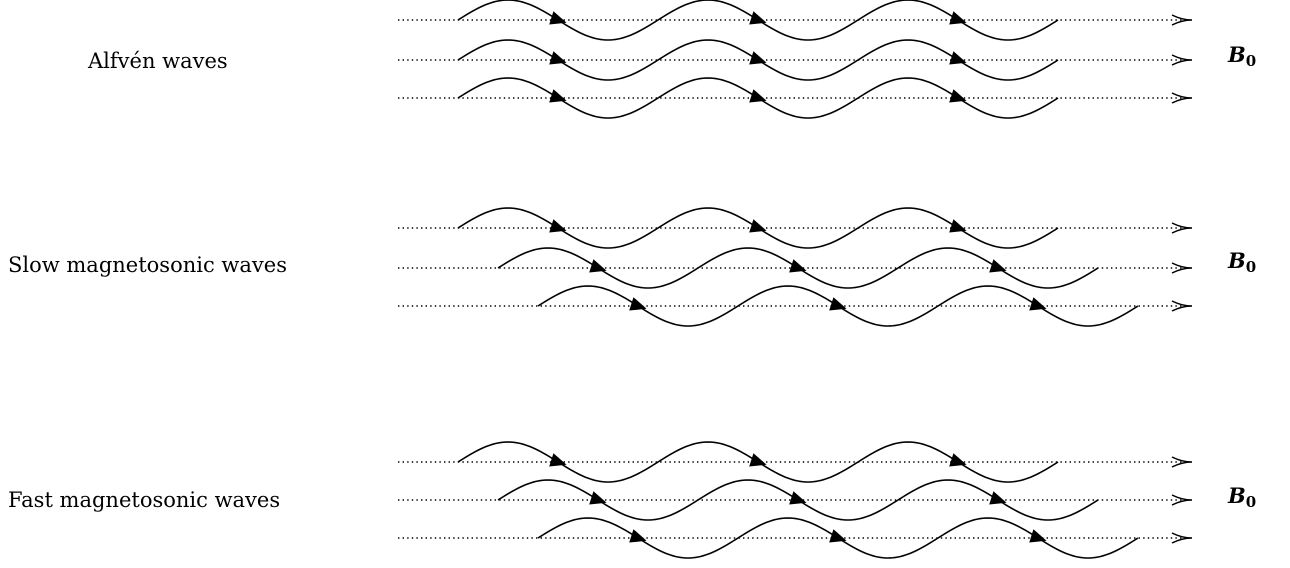 The height and width of the screenshot is (568, 1290). Describe the element at coordinates (144, 500) in the screenshot. I see `fast-label: Fast magnetosonic waves` at that location.